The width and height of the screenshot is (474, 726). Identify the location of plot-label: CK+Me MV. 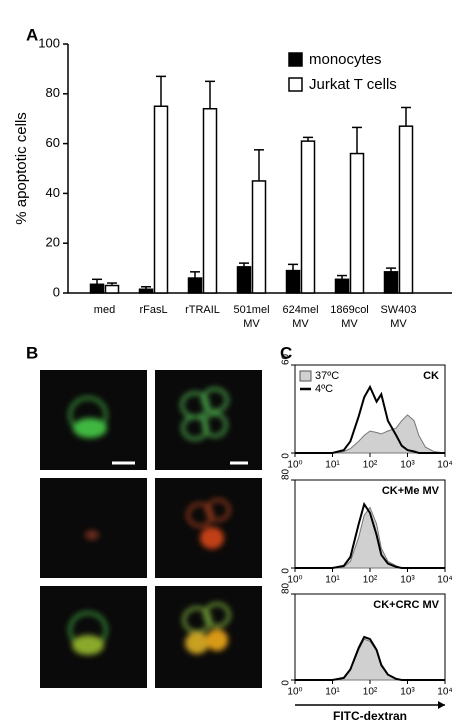
(411, 491).